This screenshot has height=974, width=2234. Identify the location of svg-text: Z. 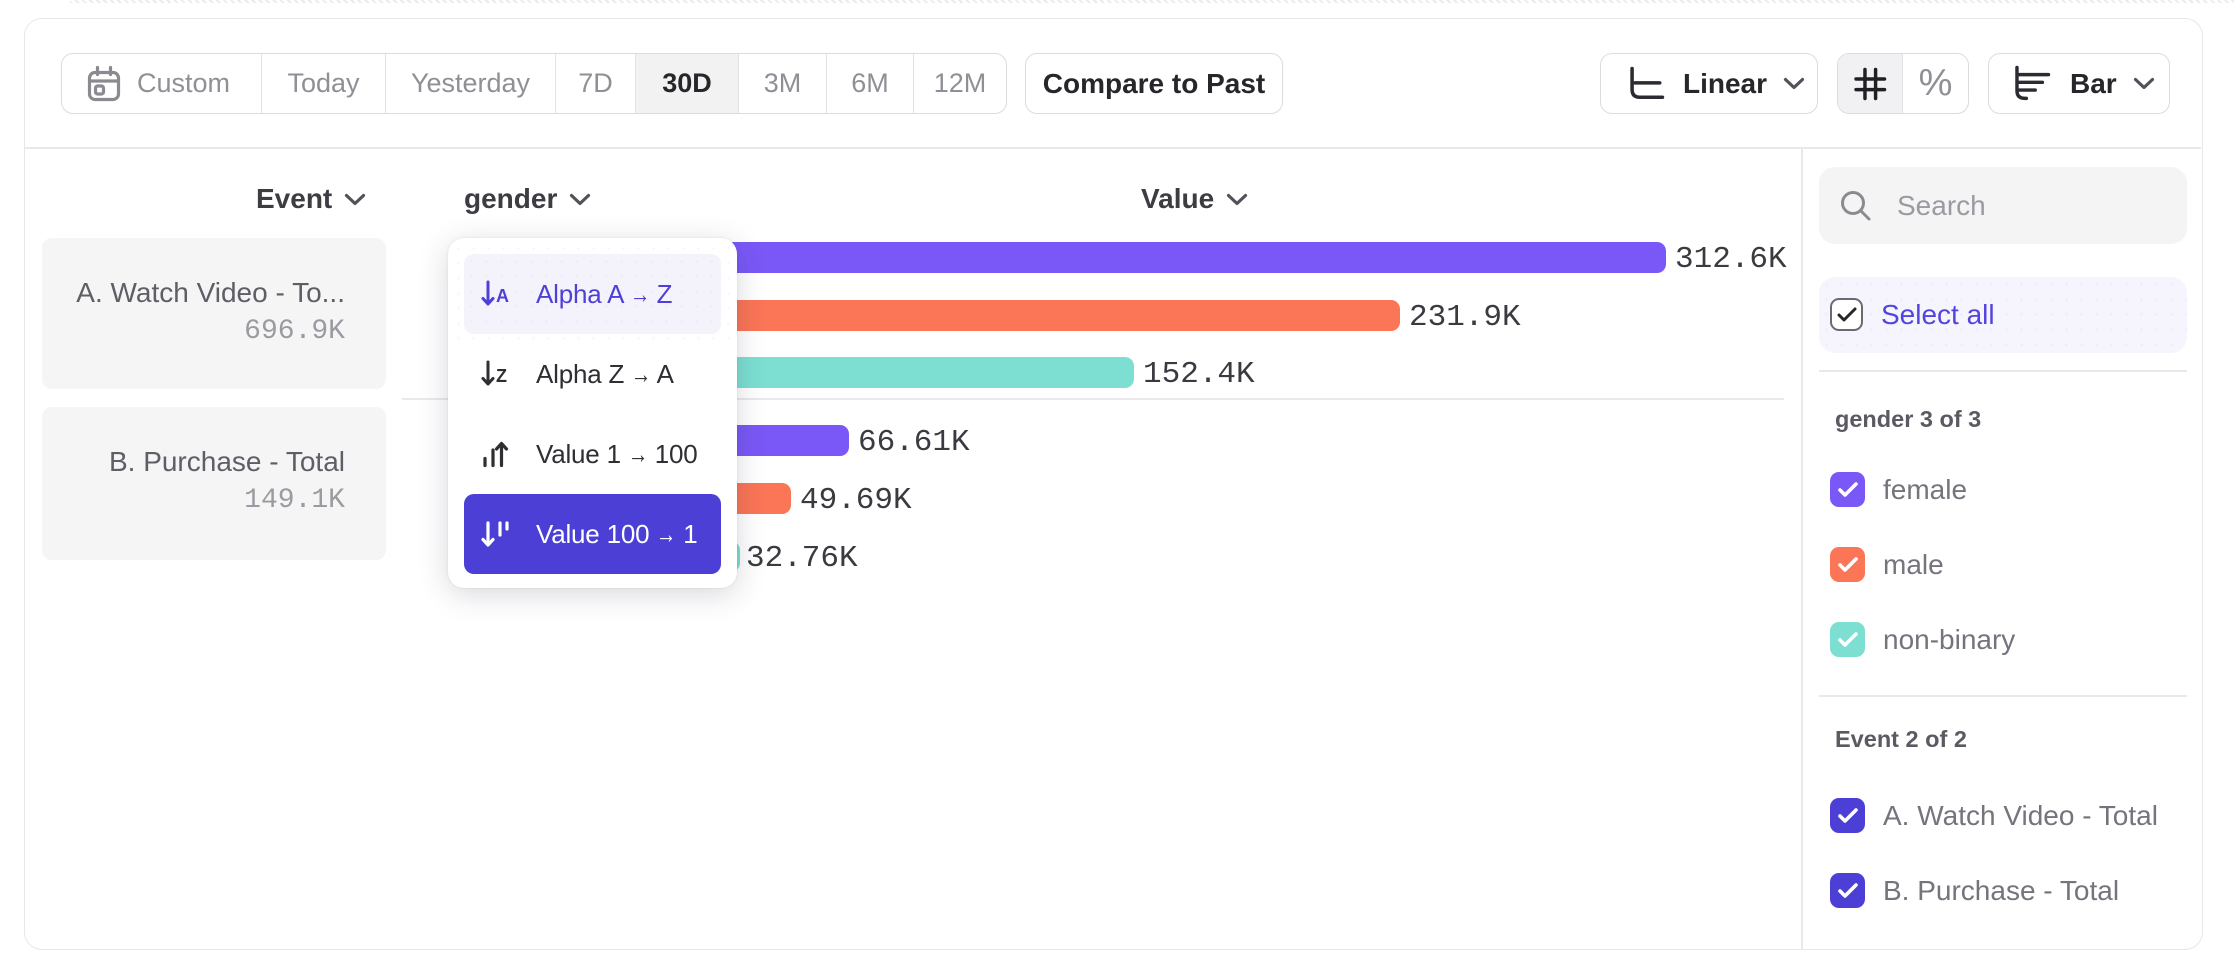
(501, 376).